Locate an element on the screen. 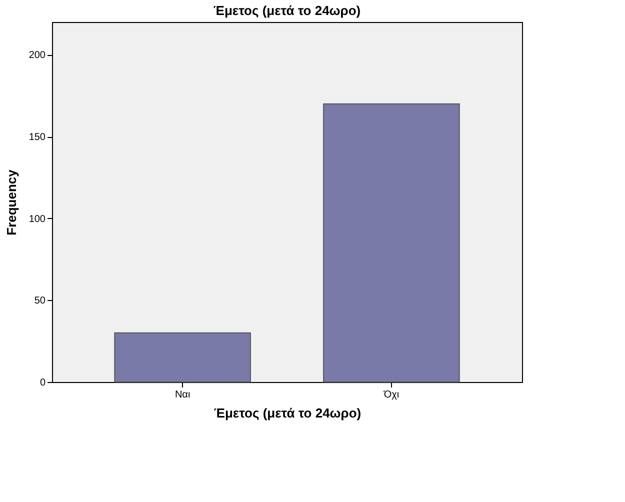 The image size is (625, 502). y-axis-title: Frequency is located at coordinates (11, 202).